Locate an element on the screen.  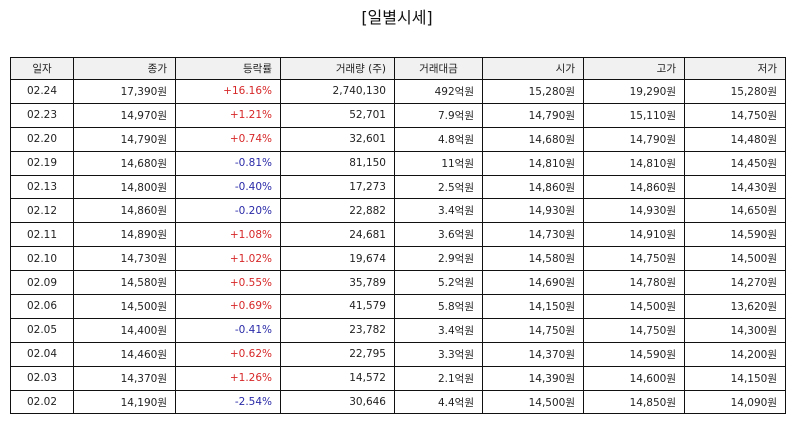
cell-date: 02.04 is located at coordinates (42, 354).